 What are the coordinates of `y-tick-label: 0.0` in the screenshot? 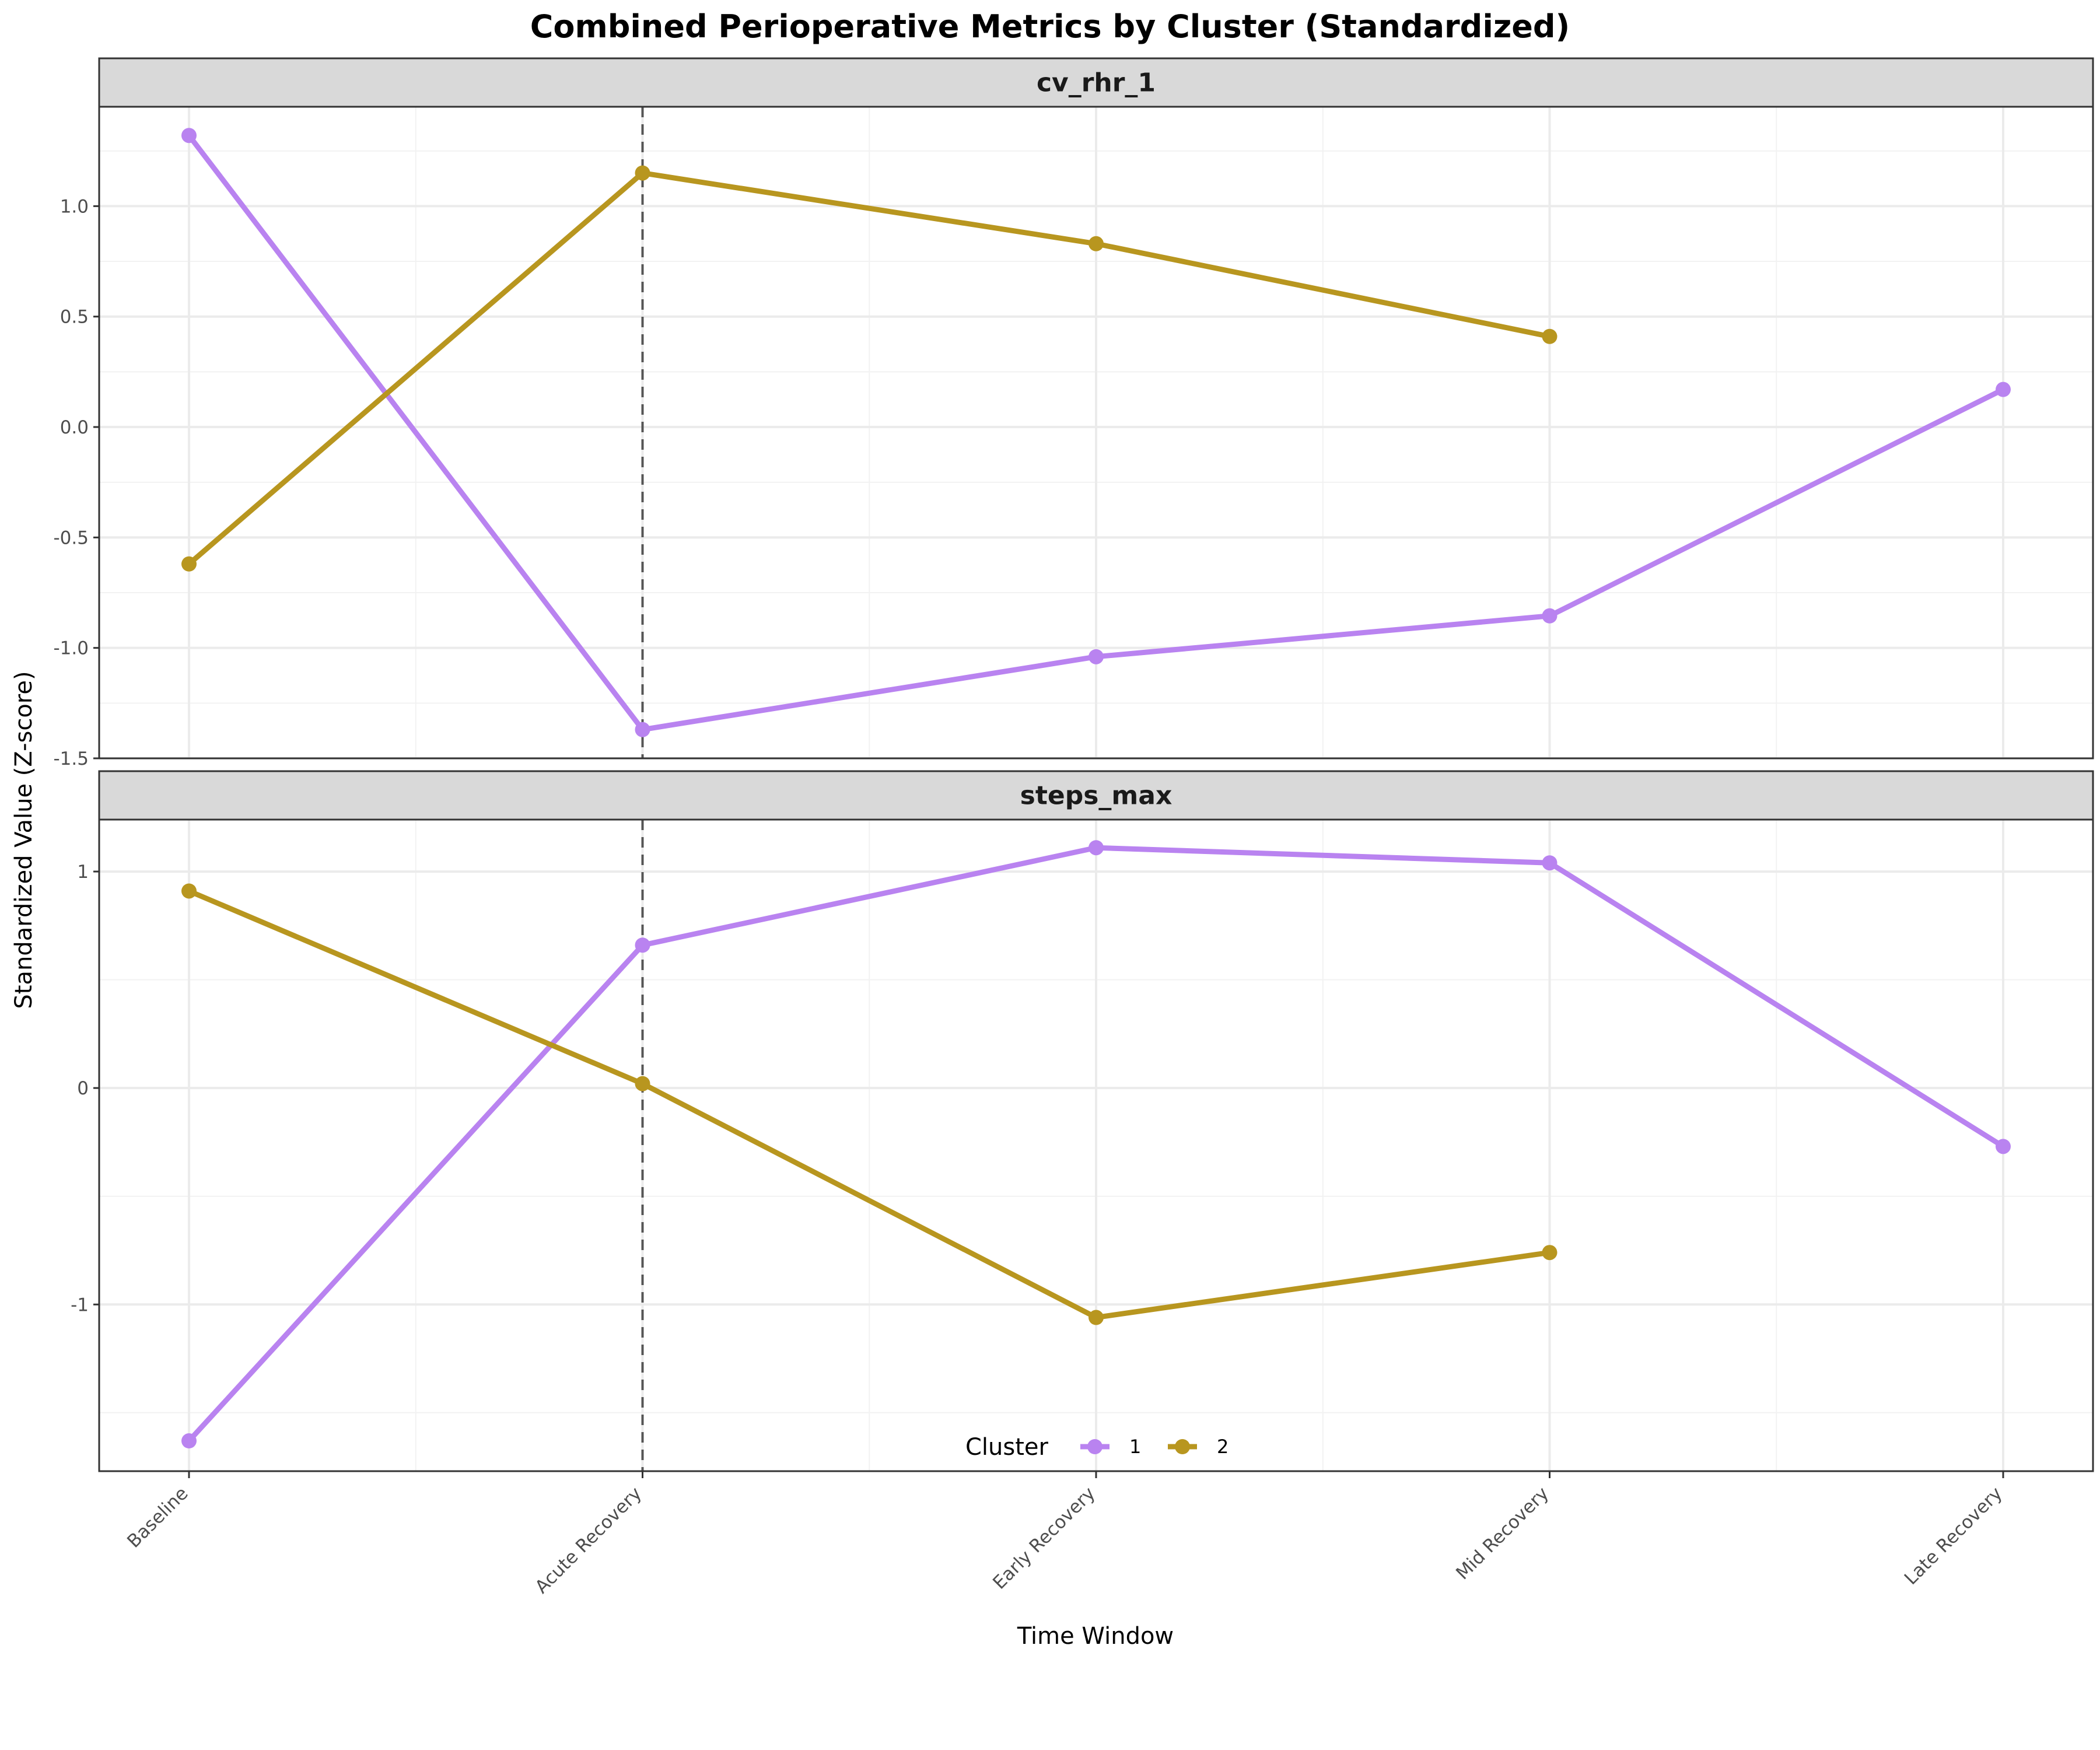 It's located at (74, 427).